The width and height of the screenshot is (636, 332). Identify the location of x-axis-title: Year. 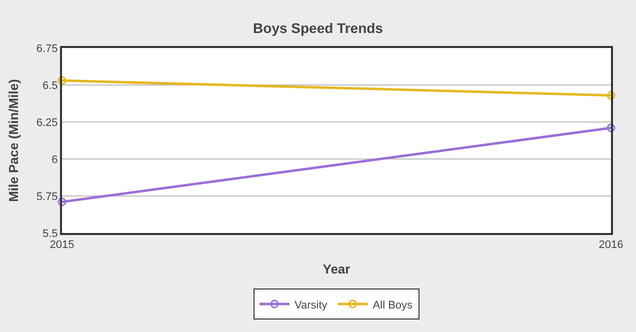
(336, 268).